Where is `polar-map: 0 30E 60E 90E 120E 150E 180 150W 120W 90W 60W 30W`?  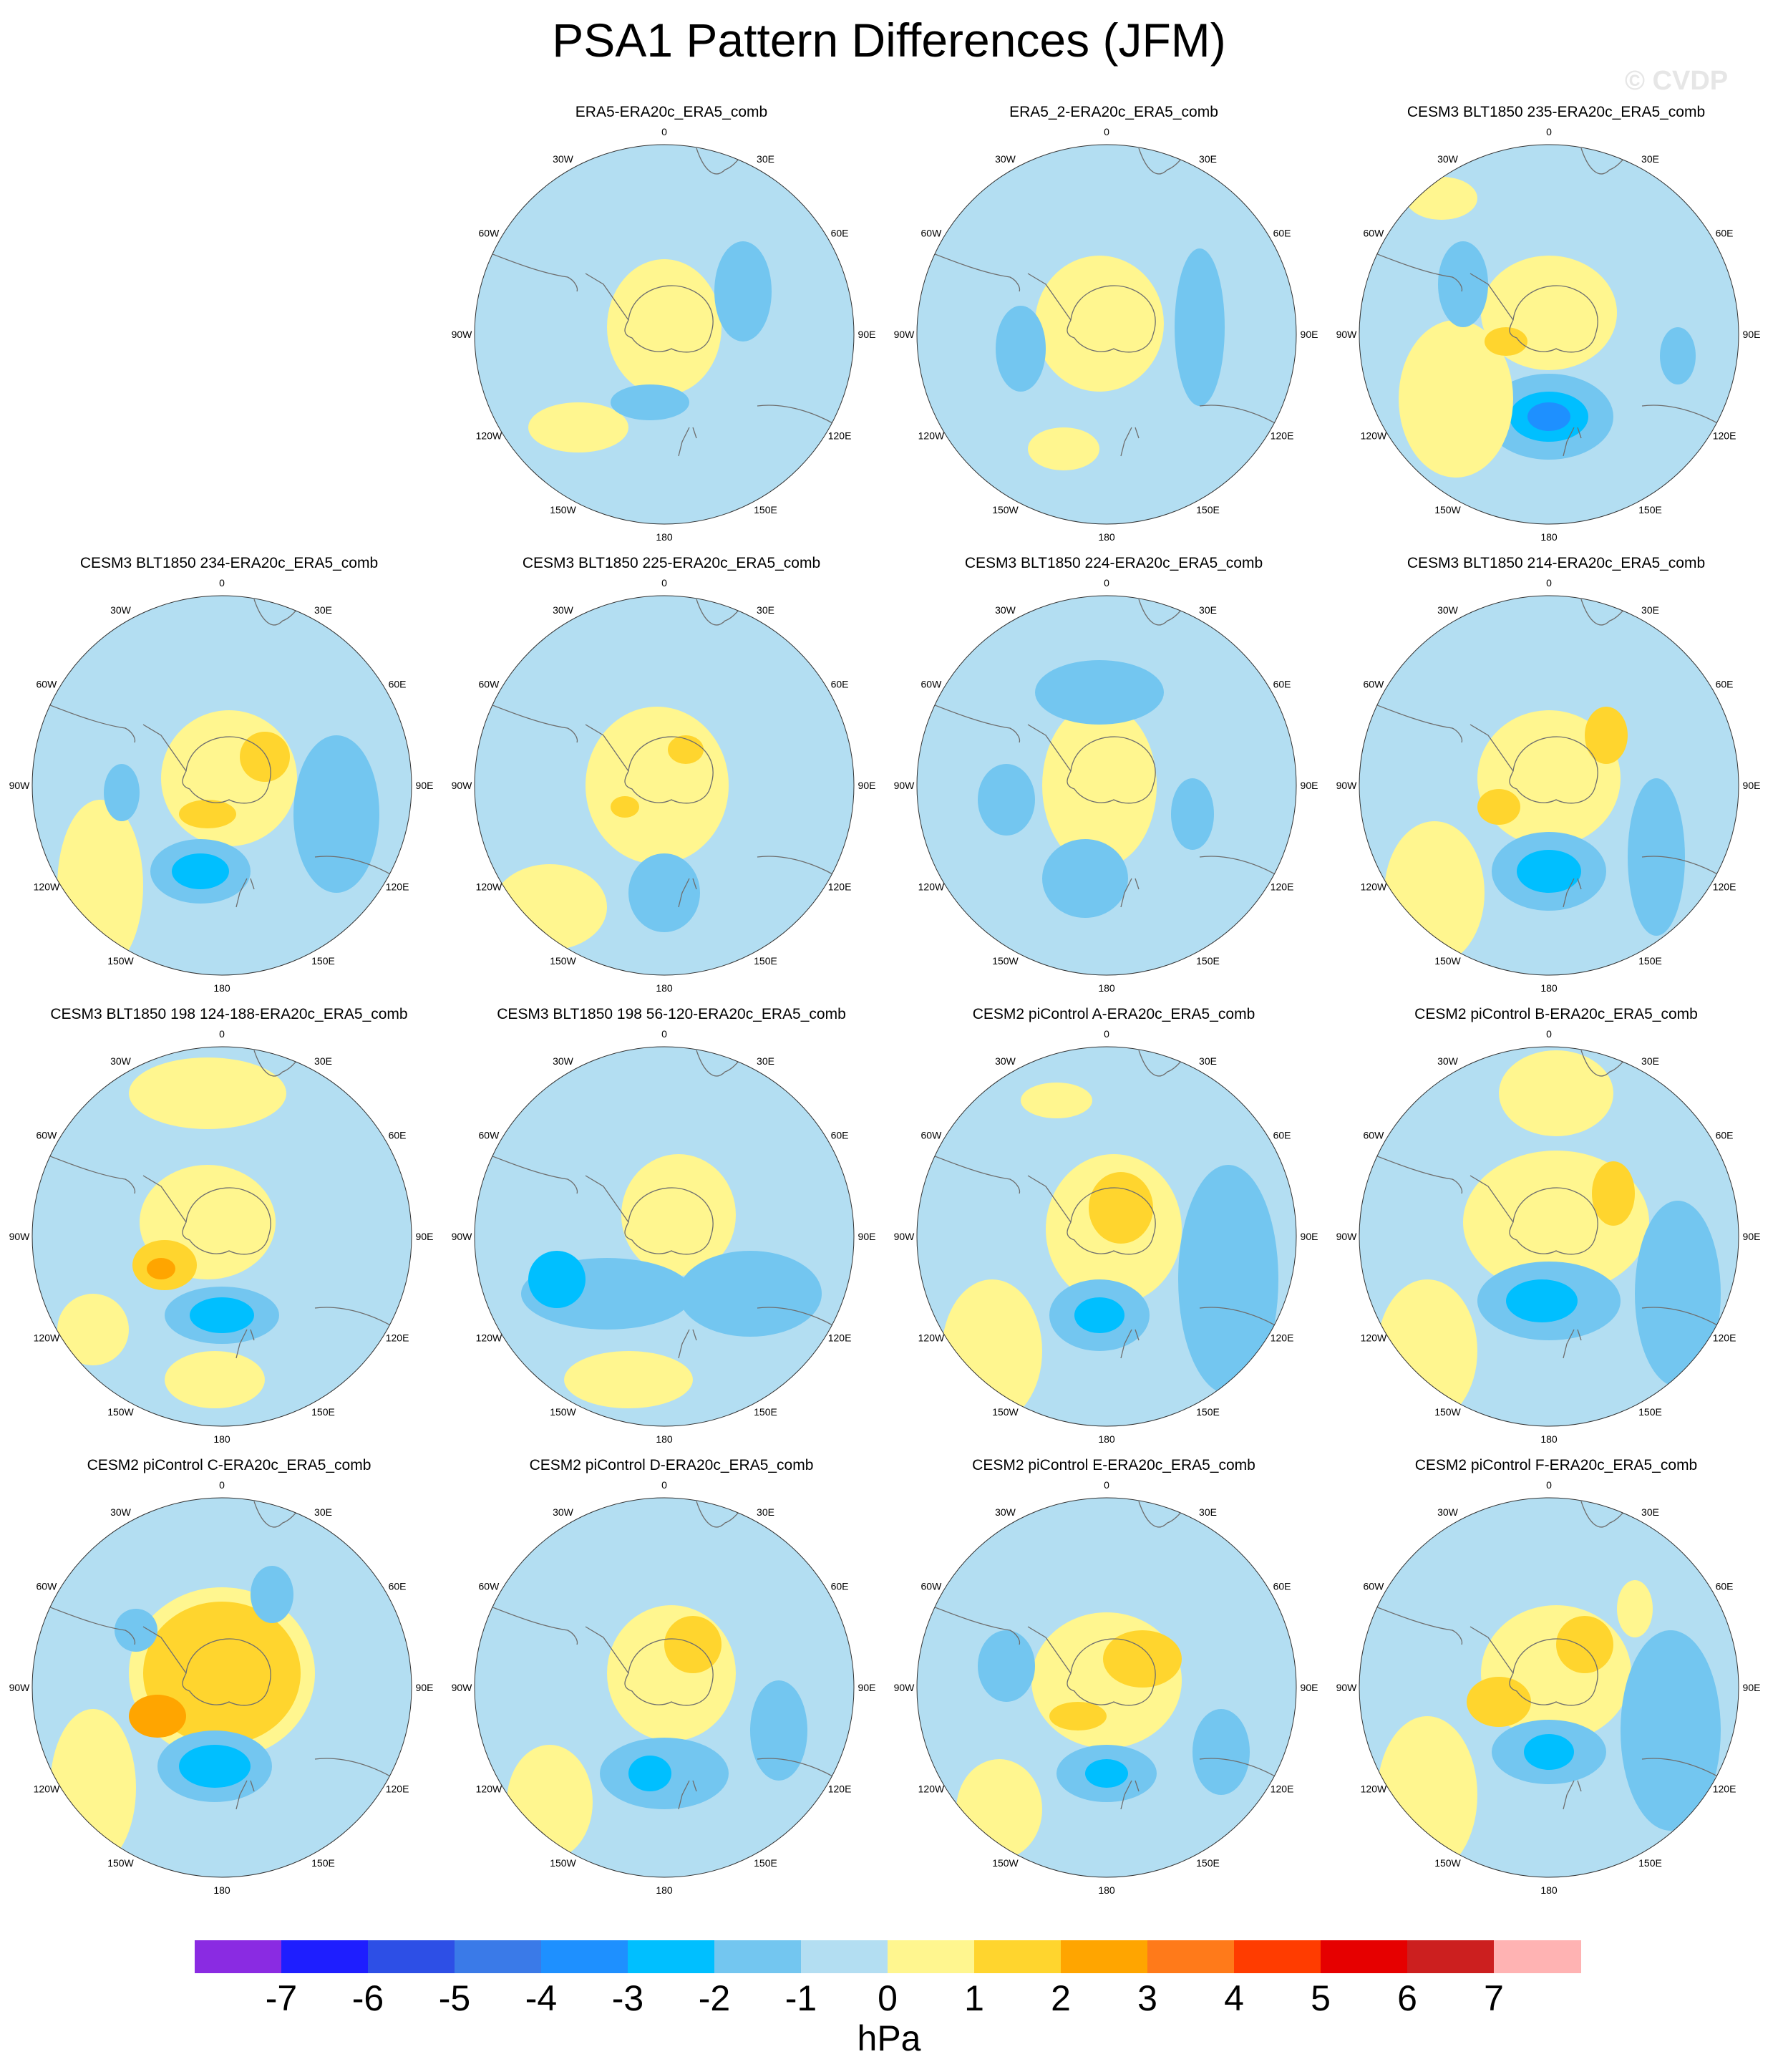 polar-map: 0 30E 60E 90E 120E 150E 180 150W 120W 90W 60W 30W is located at coordinates (1106, 1688).